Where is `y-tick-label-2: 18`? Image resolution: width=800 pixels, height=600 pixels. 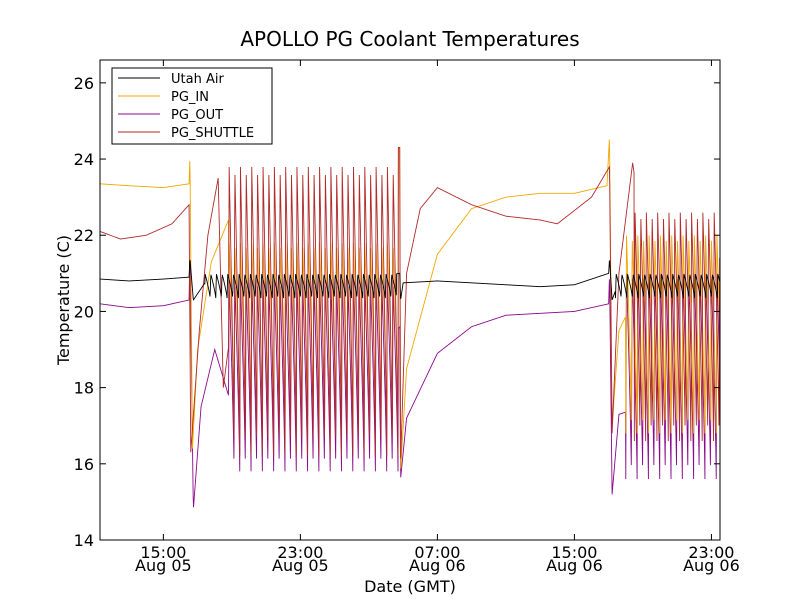
y-tick-label-2: 18 is located at coordinates (84, 388).